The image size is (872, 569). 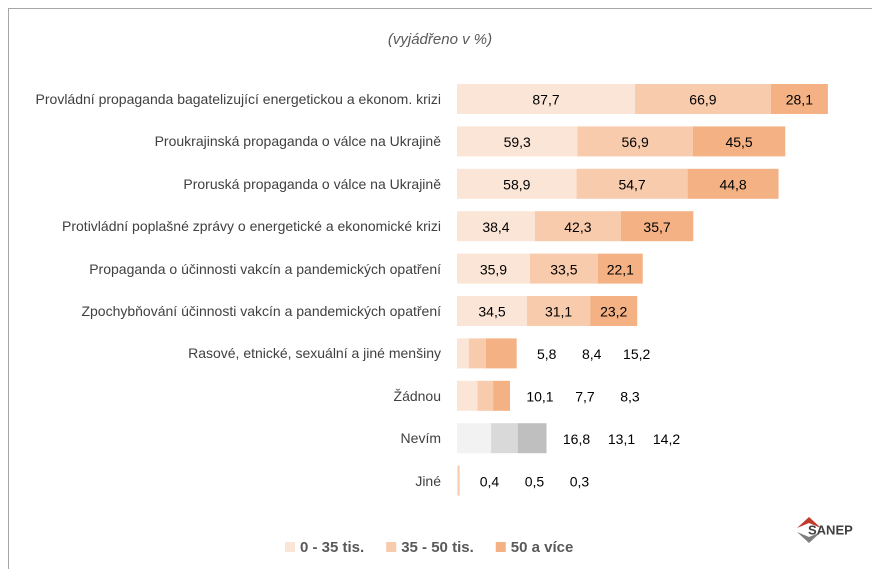 What do you see at coordinates (440, 39) in the screenshot?
I see `subtitle: (vyjádřeno v %)` at bounding box center [440, 39].